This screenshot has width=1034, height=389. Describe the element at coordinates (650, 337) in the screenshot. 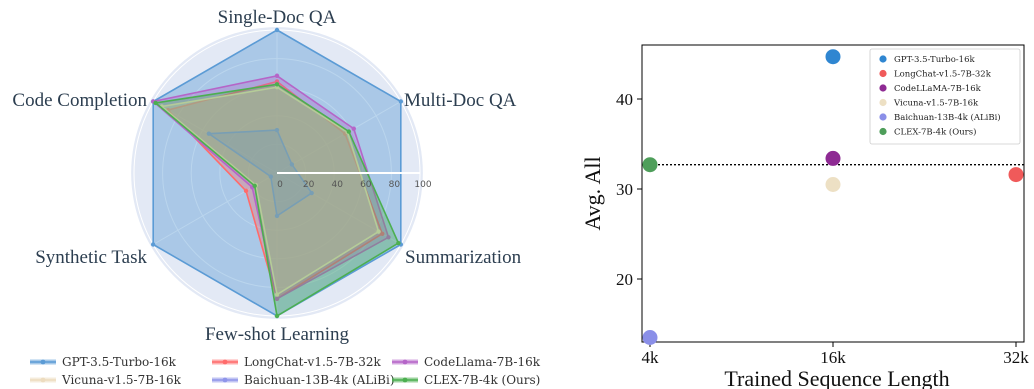

I see `scatter-point-baichuan-13b-4k-alibi` at that location.